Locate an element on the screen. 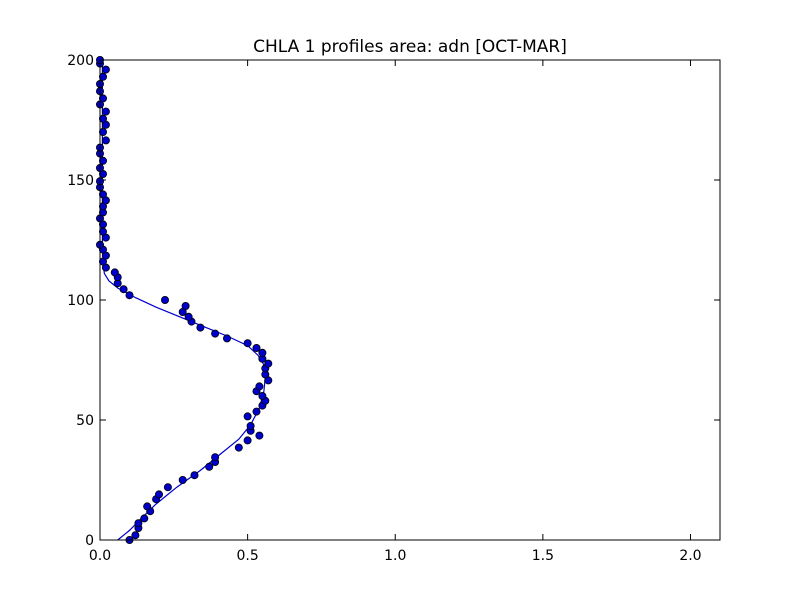  y-tick-label: 50 is located at coordinates (85, 421).